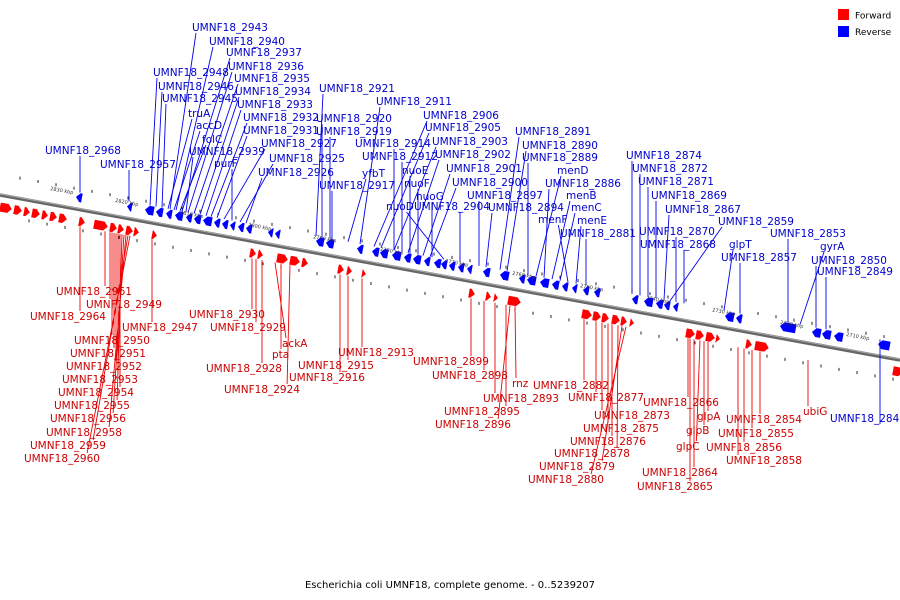 The height and width of the screenshot is (600, 900). Describe the element at coordinates (524, 276) in the screenshot. I see `kbp-marker: 2760 kbp` at that location.